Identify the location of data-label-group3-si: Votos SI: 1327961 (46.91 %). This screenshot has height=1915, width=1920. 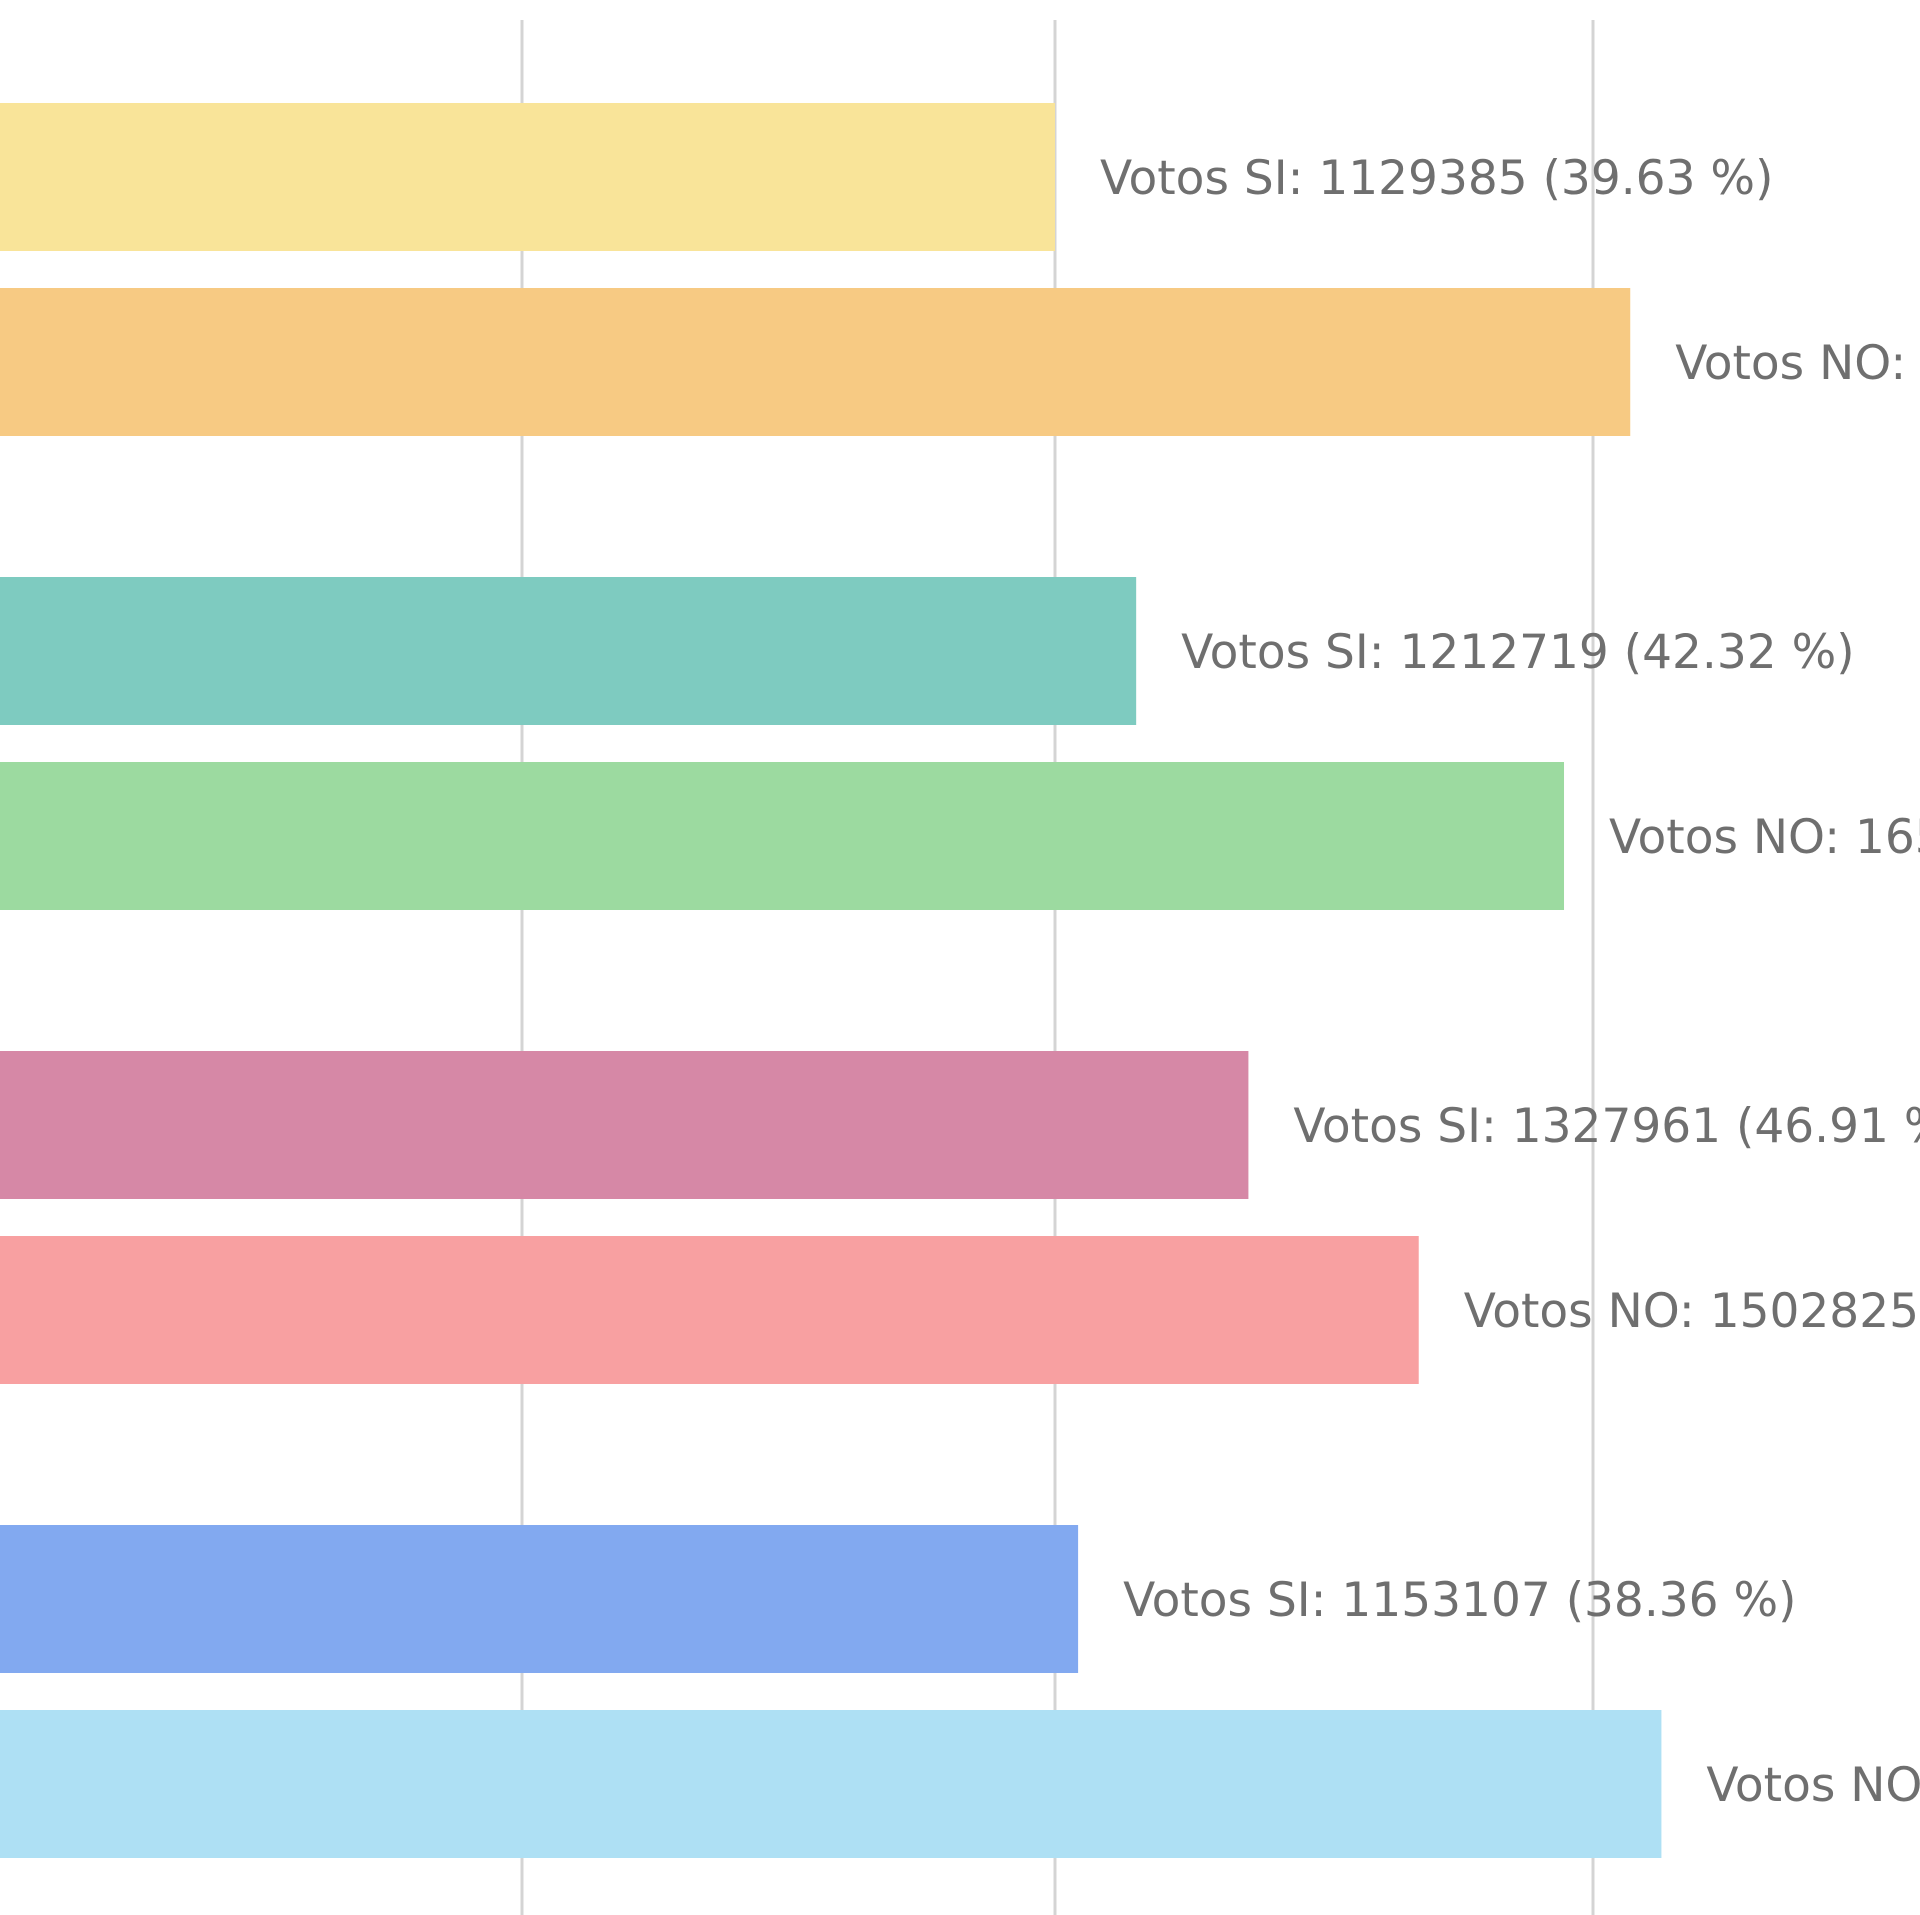
(1606, 1126).